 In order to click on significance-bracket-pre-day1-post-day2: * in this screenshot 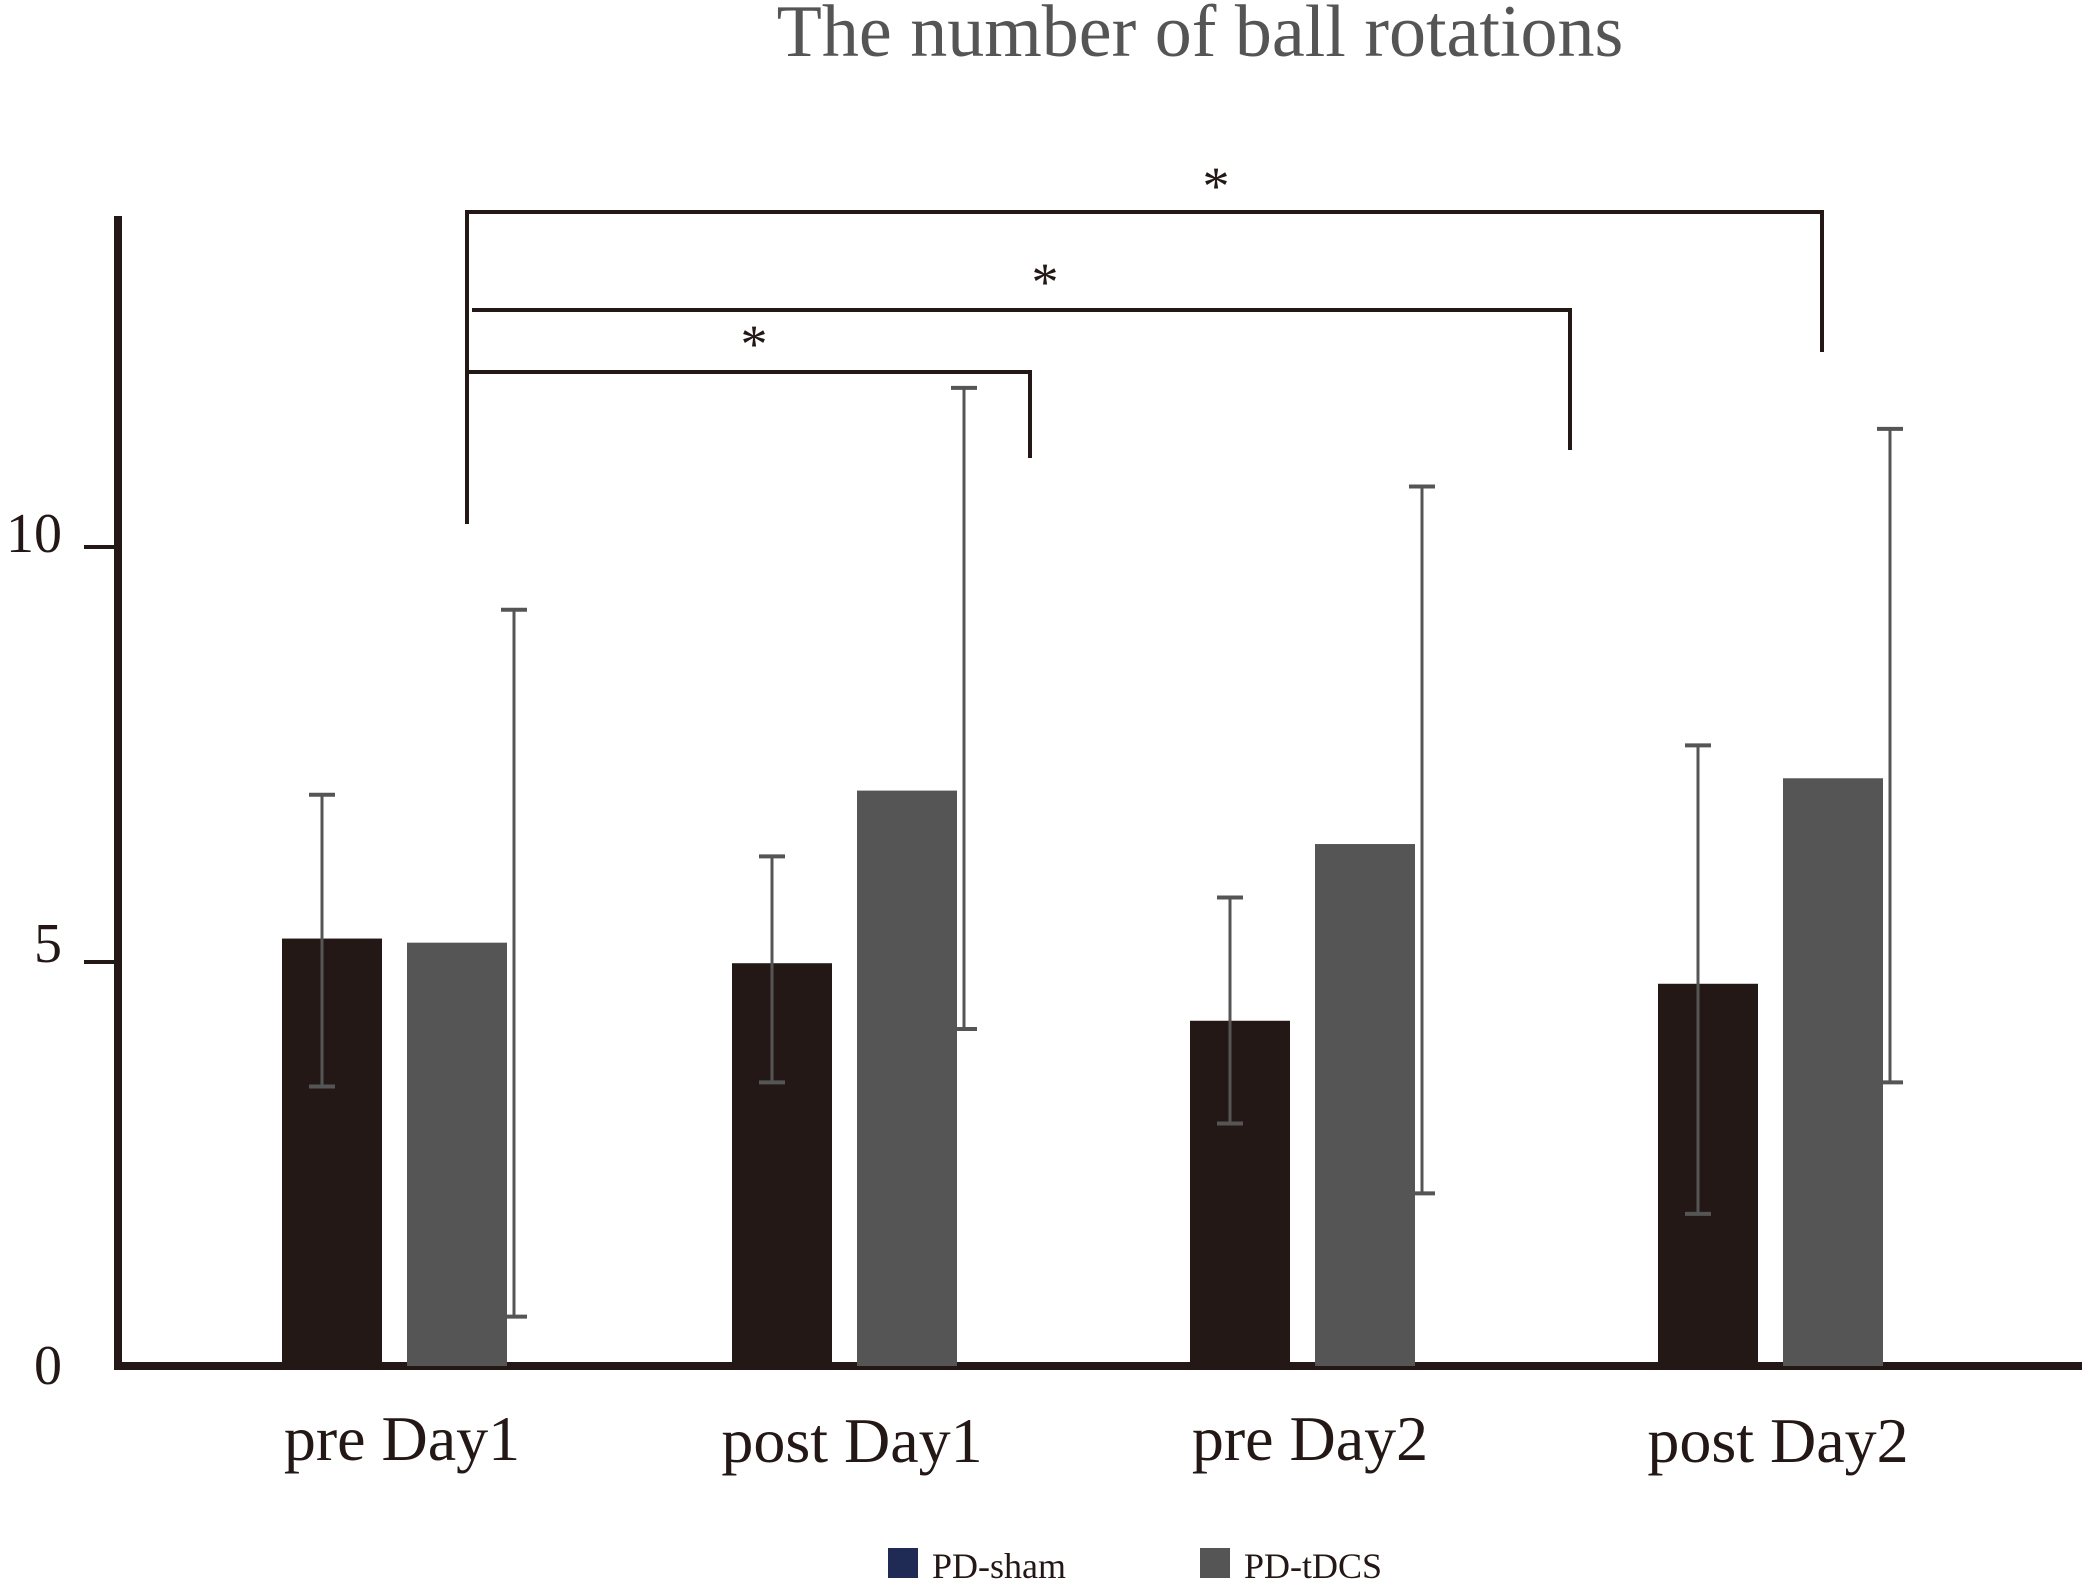, I will do `click(1145, 254)`.